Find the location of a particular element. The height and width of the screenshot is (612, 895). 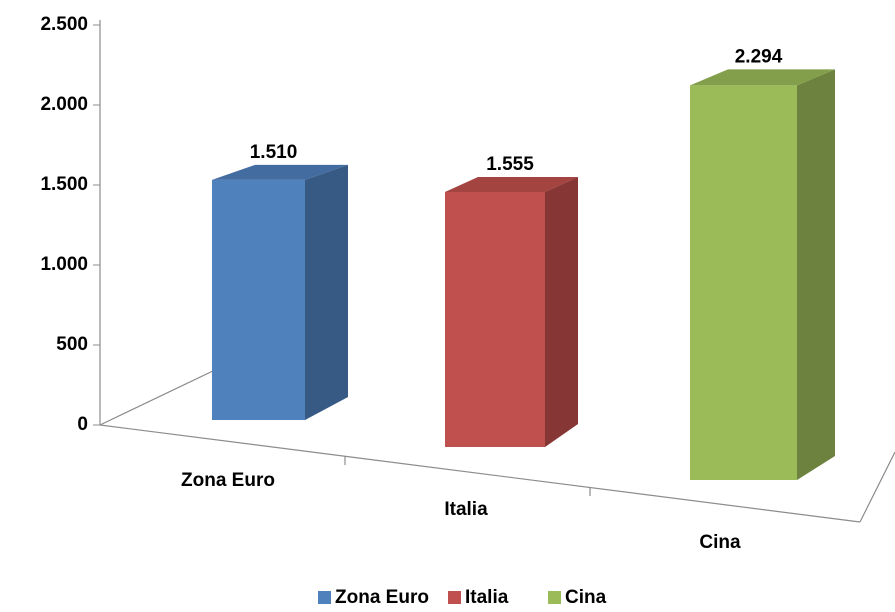

x-tick-label: Zona Euro is located at coordinates (228, 480).